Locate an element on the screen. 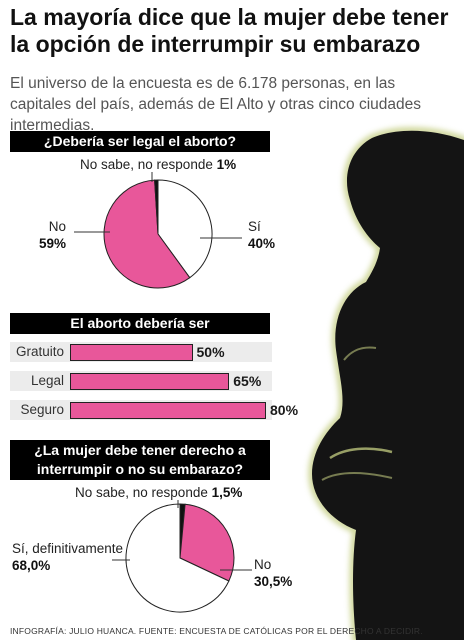 This screenshot has width=464, height=640. chart-3-label-si-value: 68,0% is located at coordinates (31, 565).